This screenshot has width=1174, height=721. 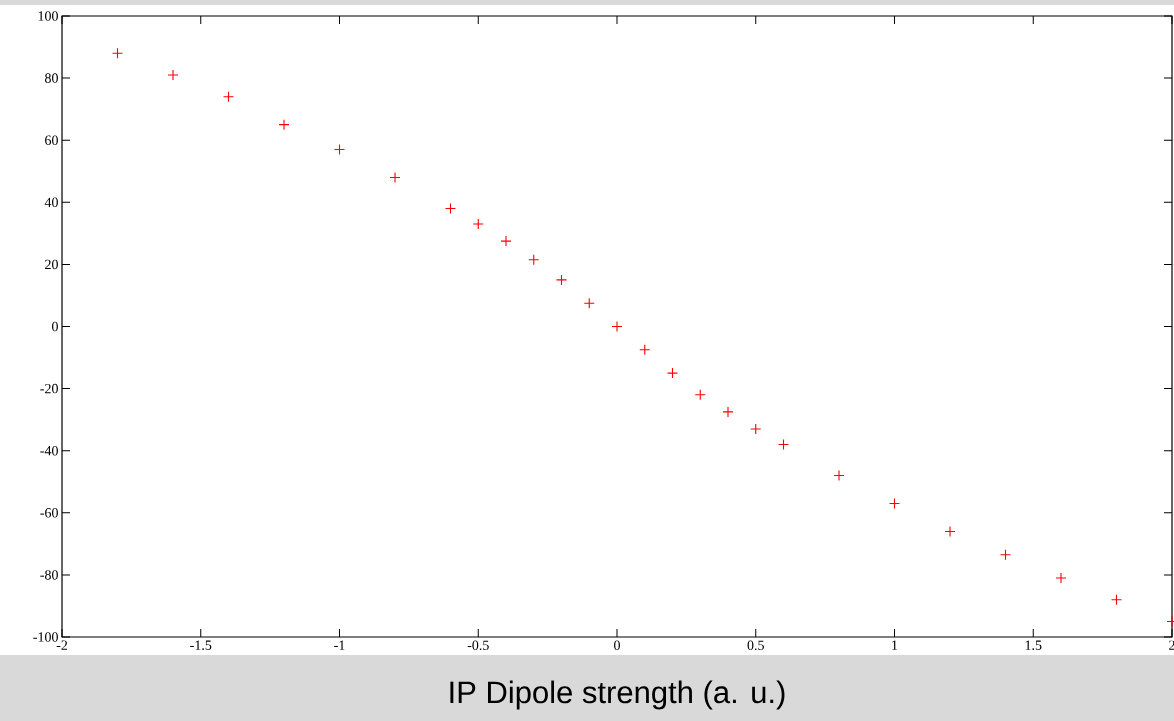 What do you see at coordinates (1171, 645) in the screenshot?
I see `x-tick-label: 2` at bounding box center [1171, 645].